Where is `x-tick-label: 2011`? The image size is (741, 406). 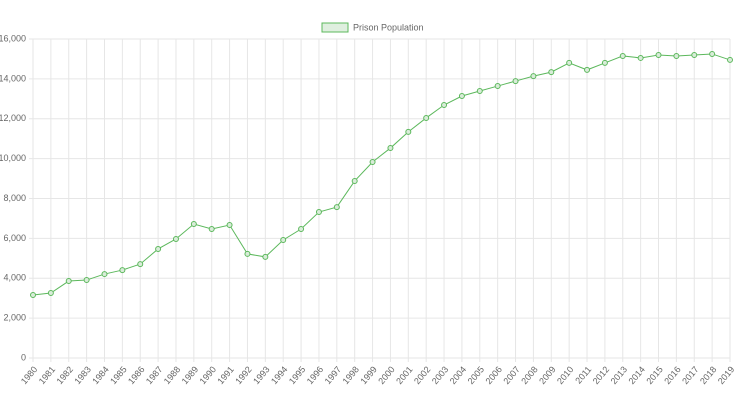 x-tick-label: 2011 is located at coordinates (583, 374).